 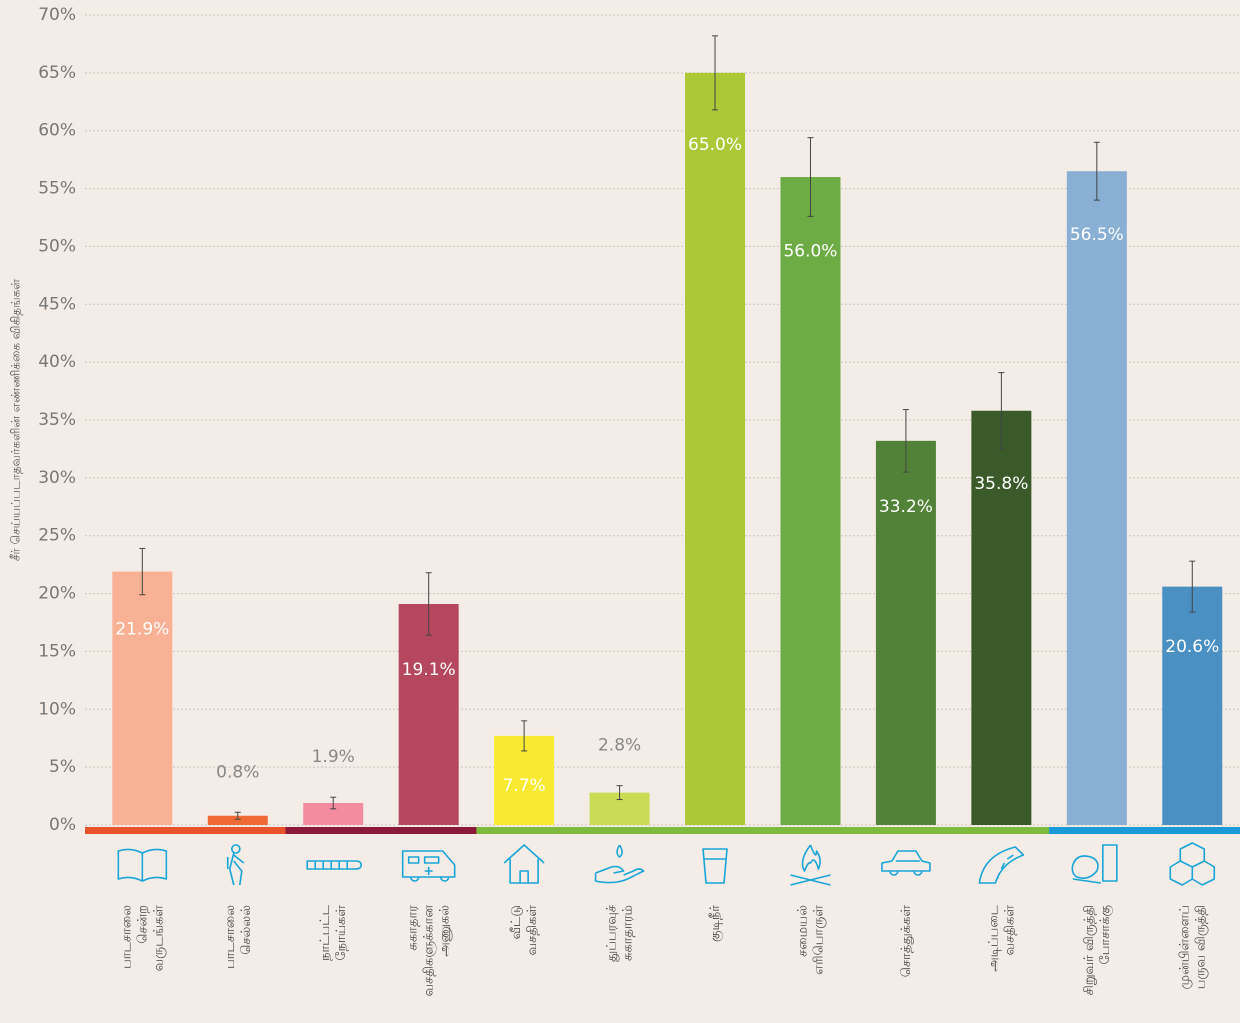 What do you see at coordinates (412, 928) in the screenshot?
I see `x-tick-label-line: சுகாதார` at bounding box center [412, 928].